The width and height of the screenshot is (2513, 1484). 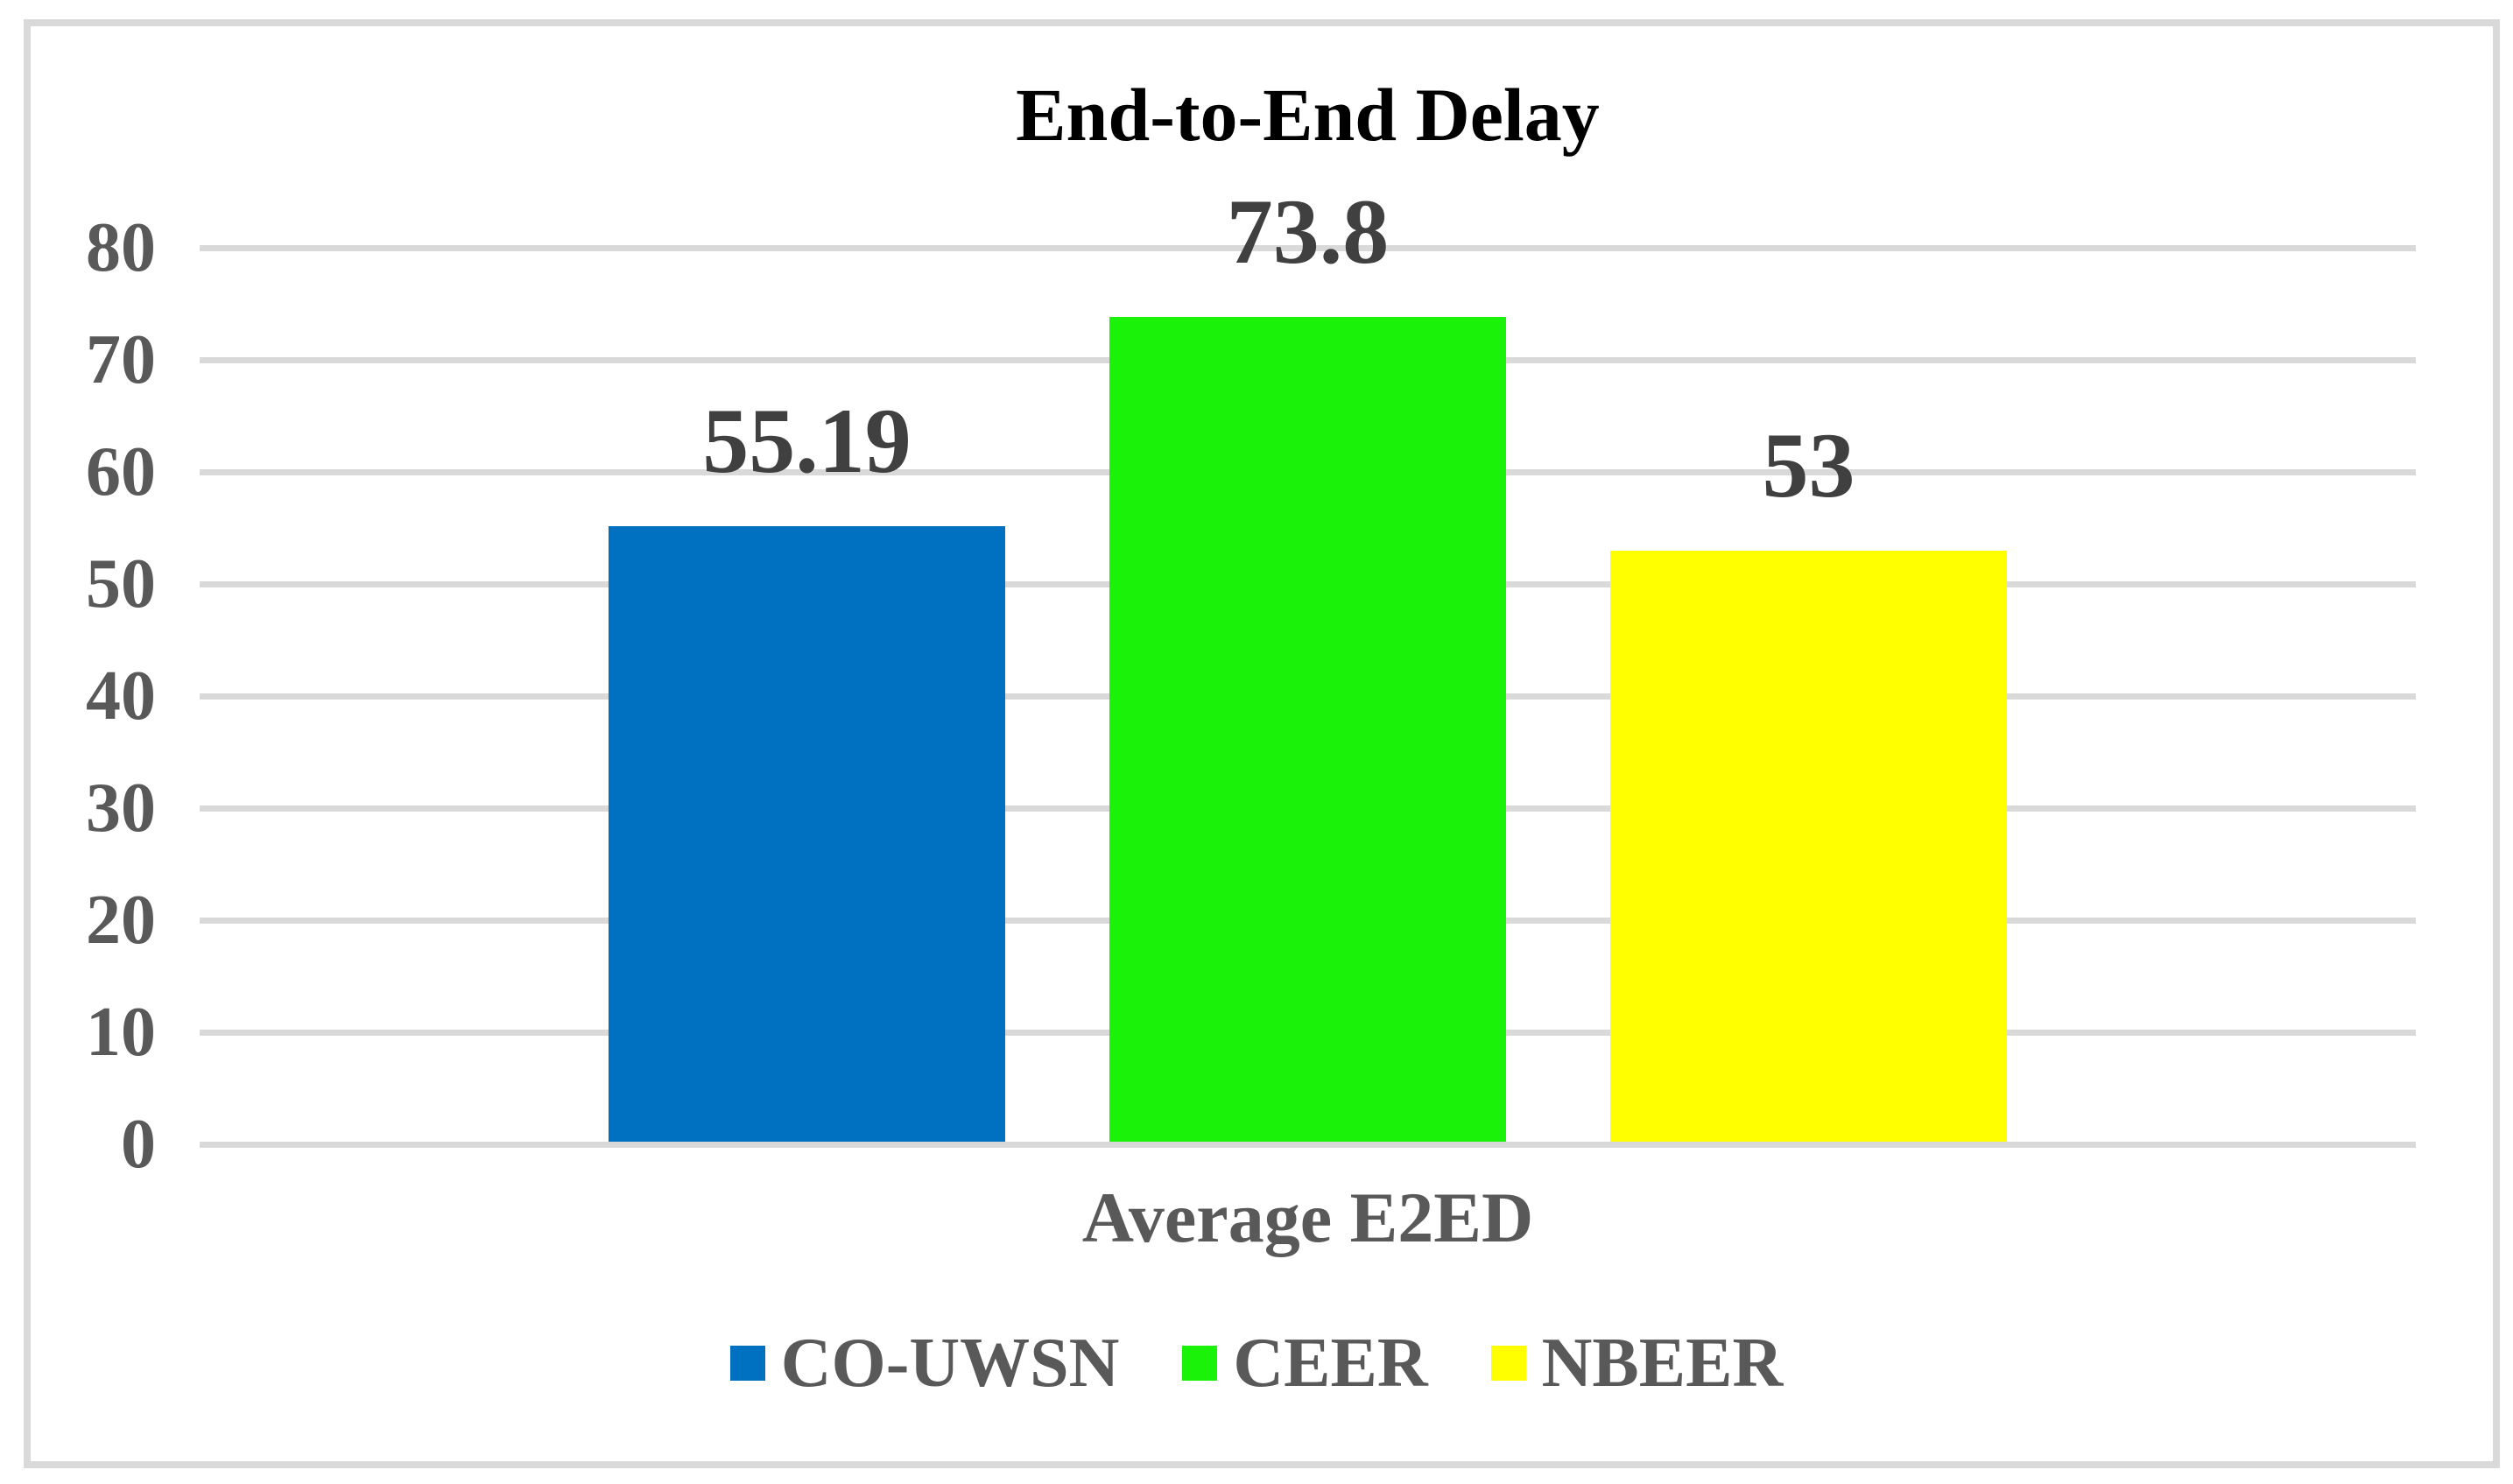 What do you see at coordinates (121, 808) in the screenshot?
I see `y-tick-30: 30` at bounding box center [121, 808].